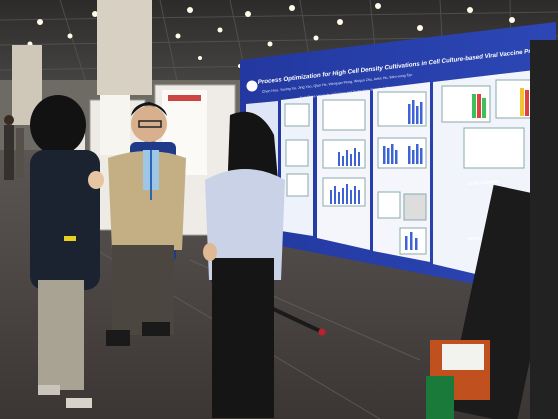  I want to click on poster-results-heading: RESULTS, so click(495, 76).